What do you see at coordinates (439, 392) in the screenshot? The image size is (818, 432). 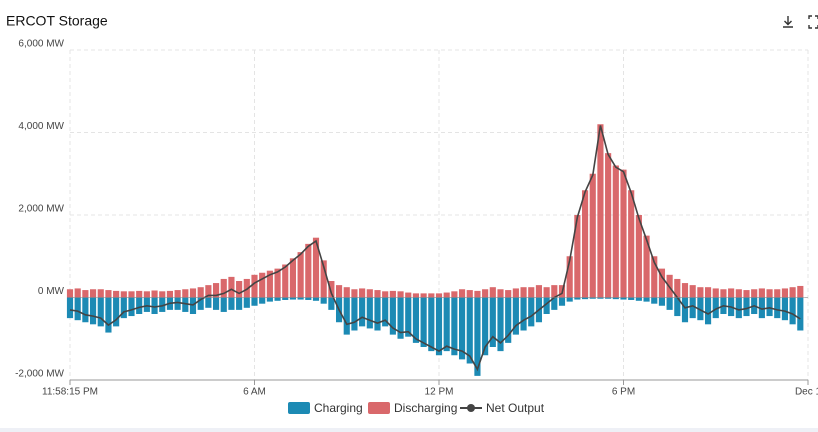 I see `x-tick-label: 12 PM` at bounding box center [439, 392].